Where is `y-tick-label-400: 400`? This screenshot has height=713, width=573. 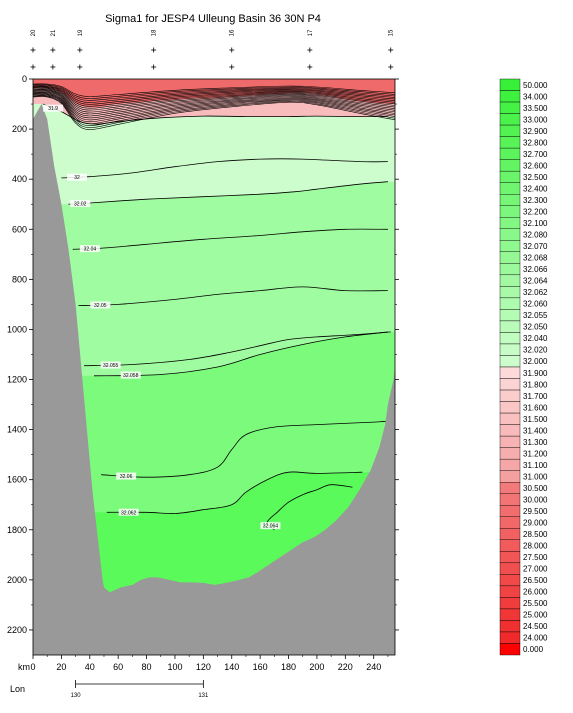 y-tick-label-400: 400 is located at coordinates (19, 179).